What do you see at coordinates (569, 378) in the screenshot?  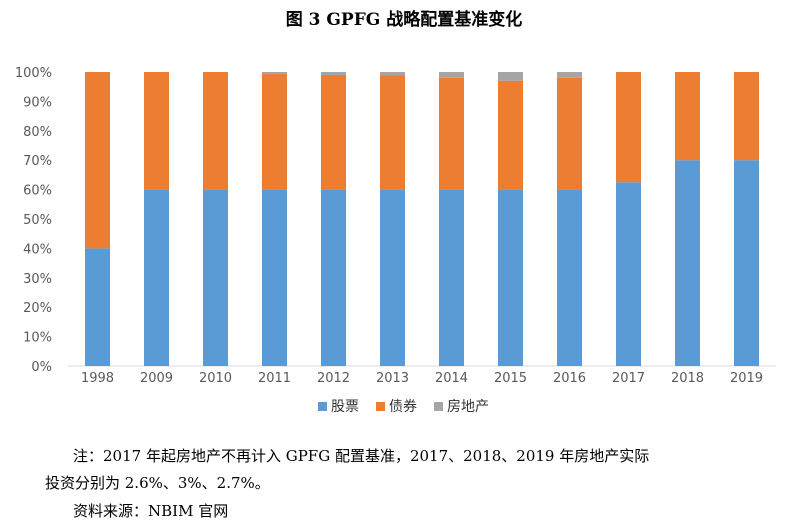 I see `x-tick-label: 2016` at bounding box center [569, 378].